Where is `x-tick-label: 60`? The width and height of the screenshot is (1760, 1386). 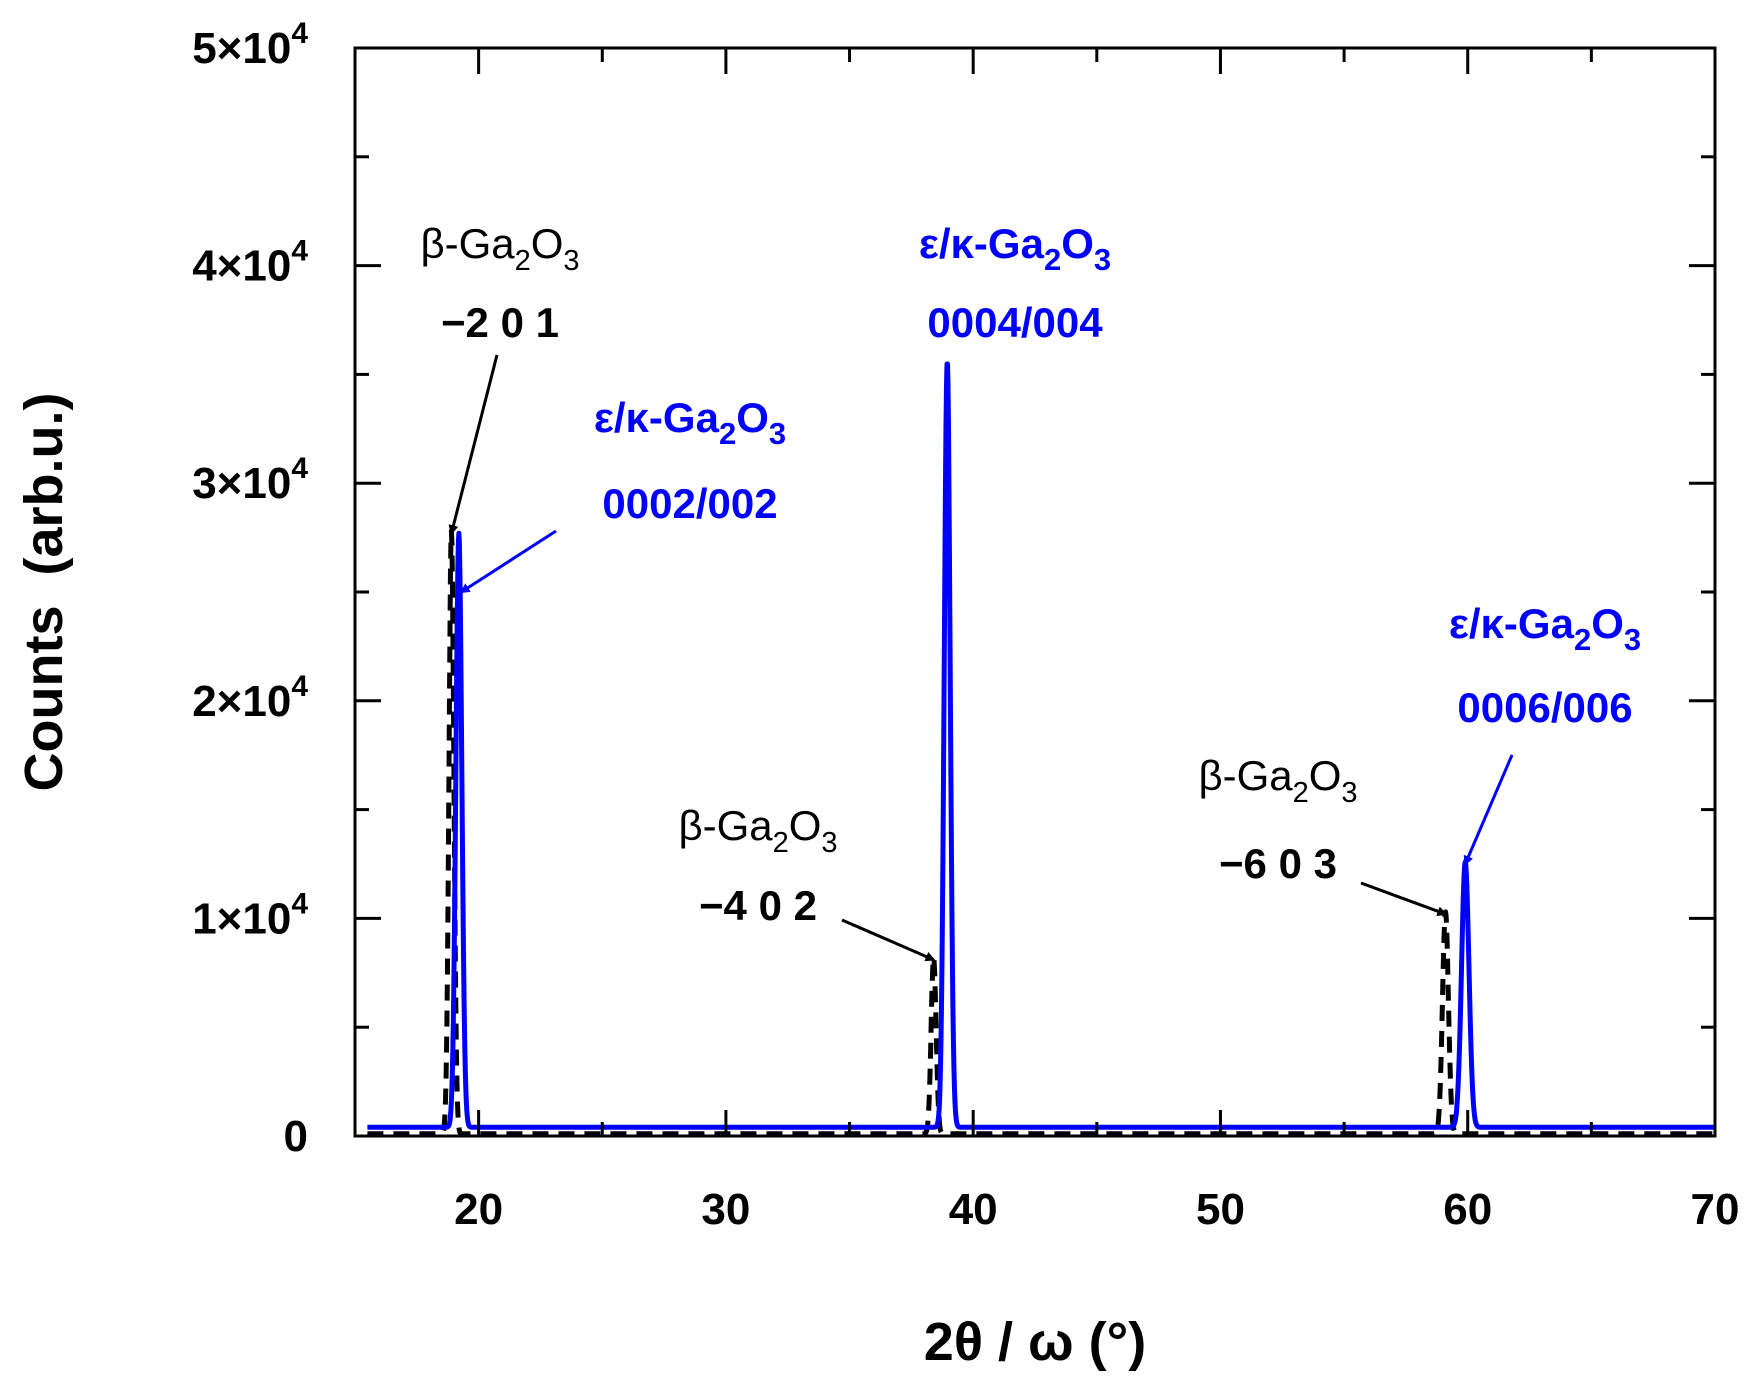 x-tick-label: 60 is located at coordinates (1467, 1209).